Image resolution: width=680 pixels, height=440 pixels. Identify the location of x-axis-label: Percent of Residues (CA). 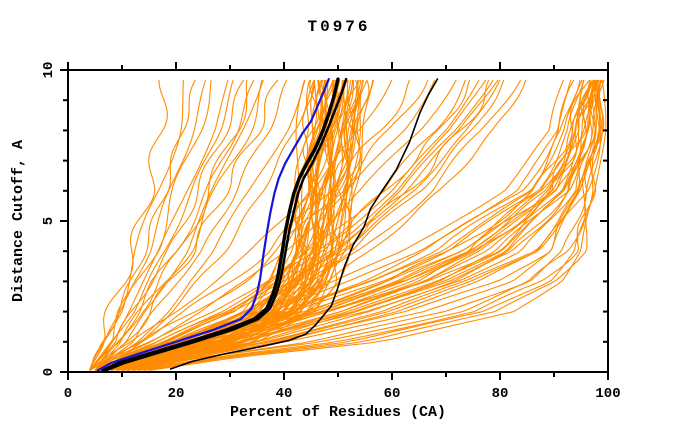
(338, 412).